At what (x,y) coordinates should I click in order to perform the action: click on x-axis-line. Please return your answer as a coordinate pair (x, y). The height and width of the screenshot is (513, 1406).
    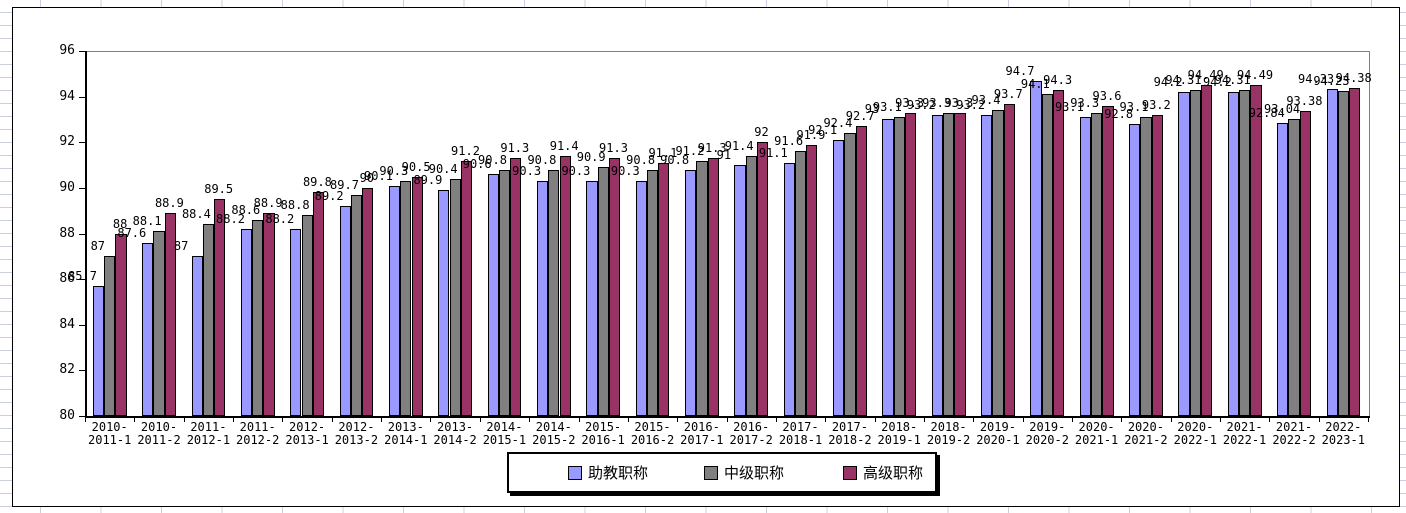
    Looking at the image, I should click on (727, 417).